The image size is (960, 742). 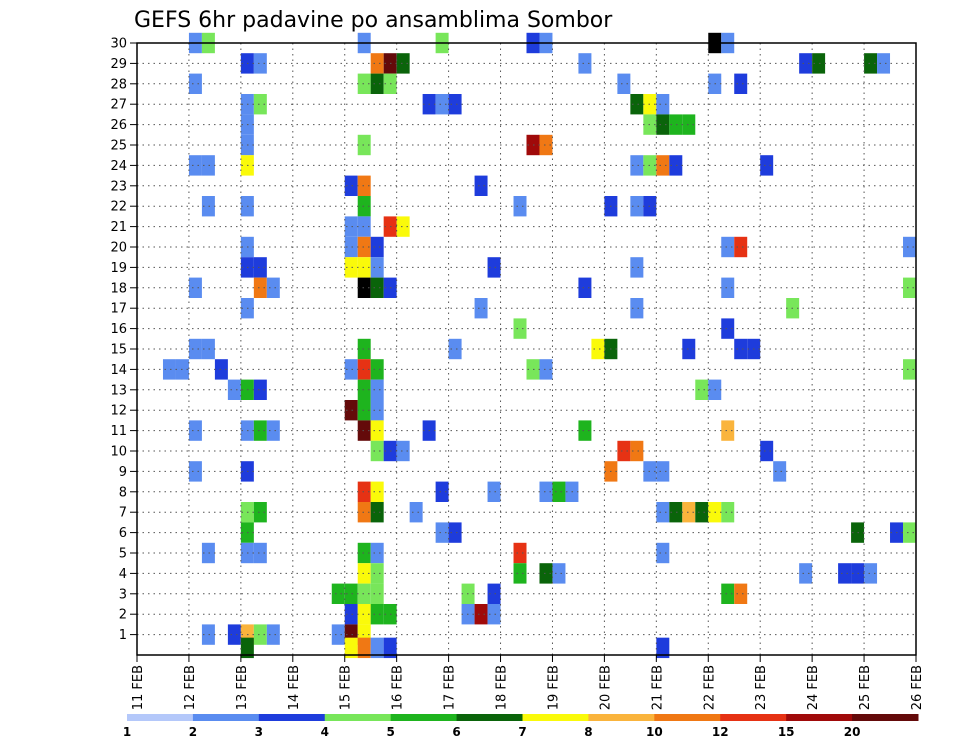 I want to click on y-tick-label: 1, so click(x=123, y=635).